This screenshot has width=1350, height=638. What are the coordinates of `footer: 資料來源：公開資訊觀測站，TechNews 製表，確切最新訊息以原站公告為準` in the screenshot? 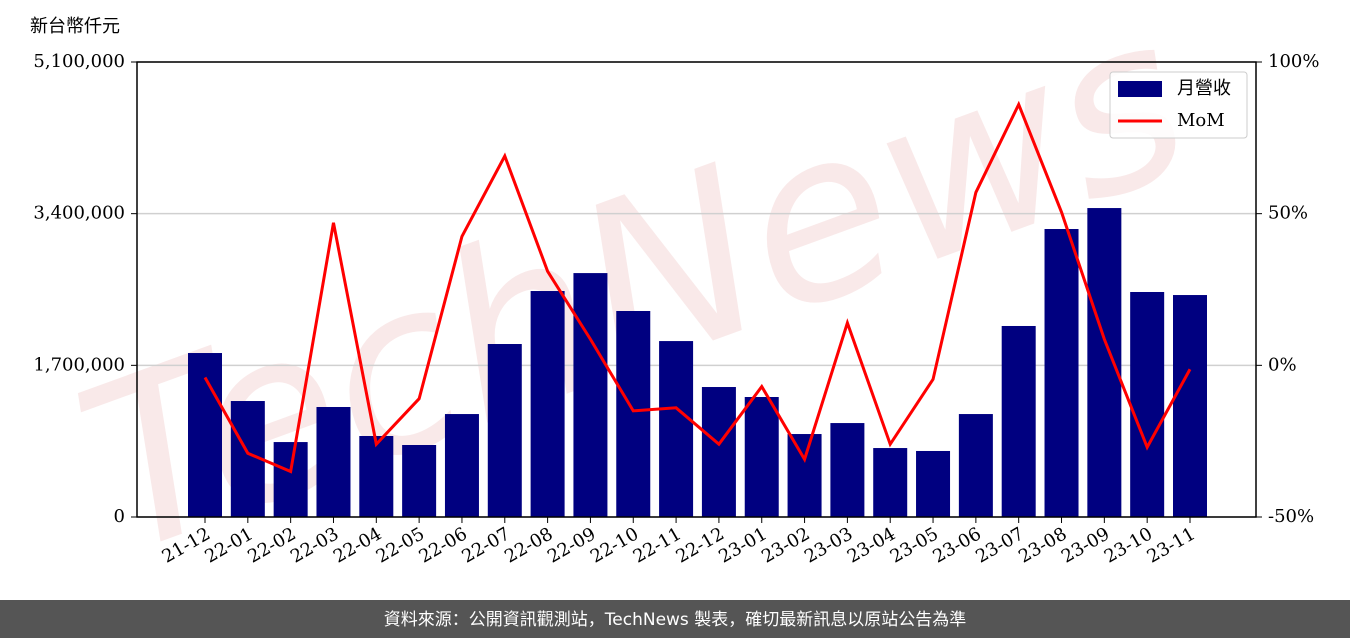 It's located at (675, 620).